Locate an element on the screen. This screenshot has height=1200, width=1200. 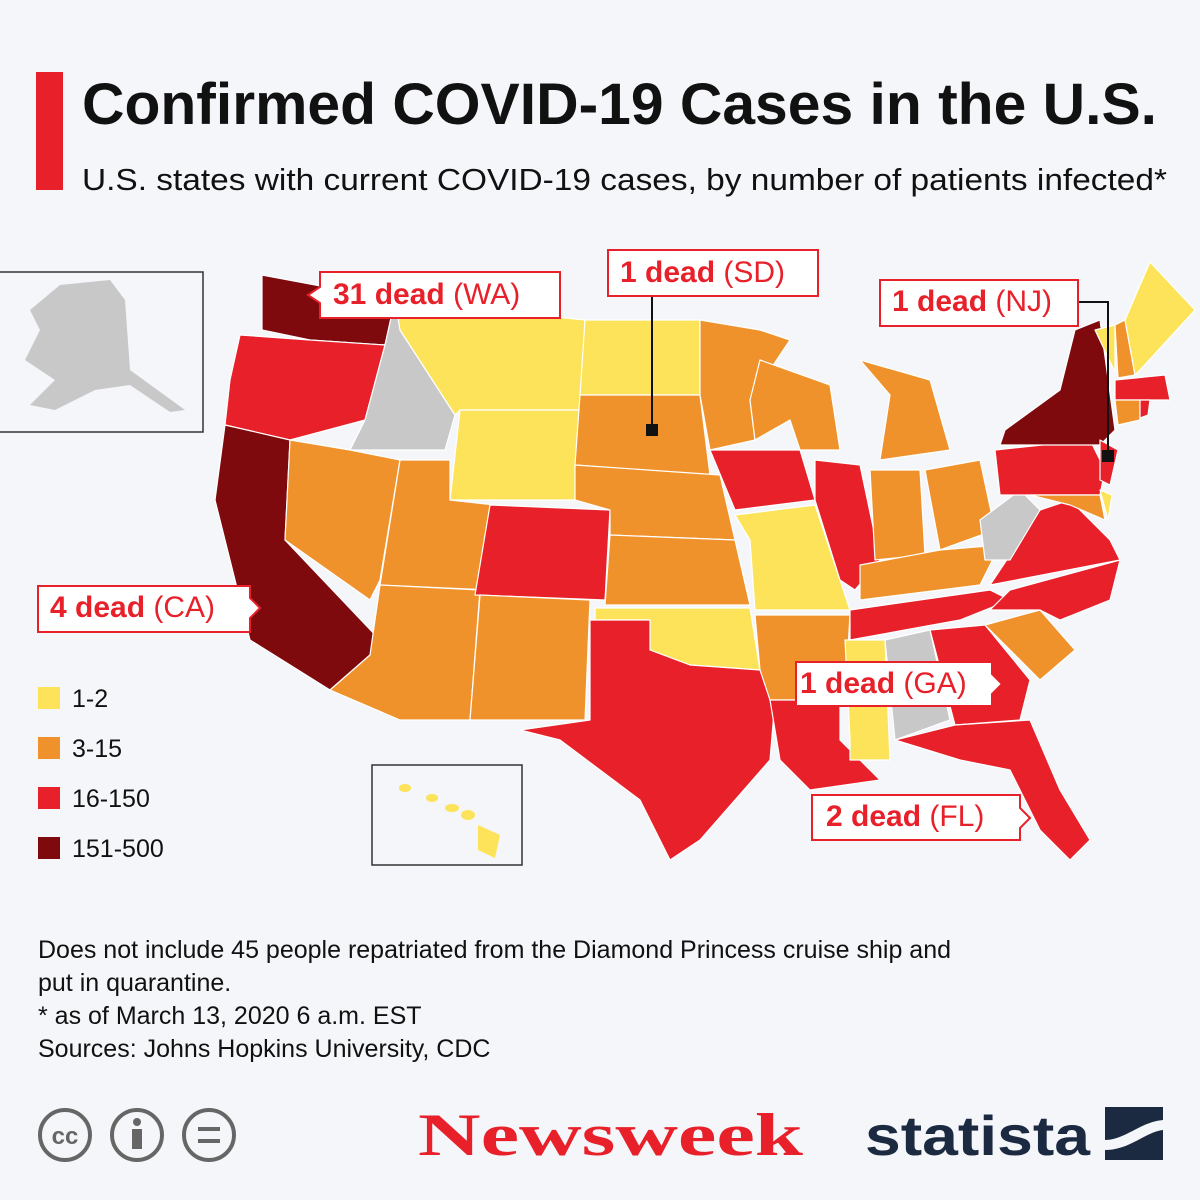
leader-lines is located at coordinates (880, 375).